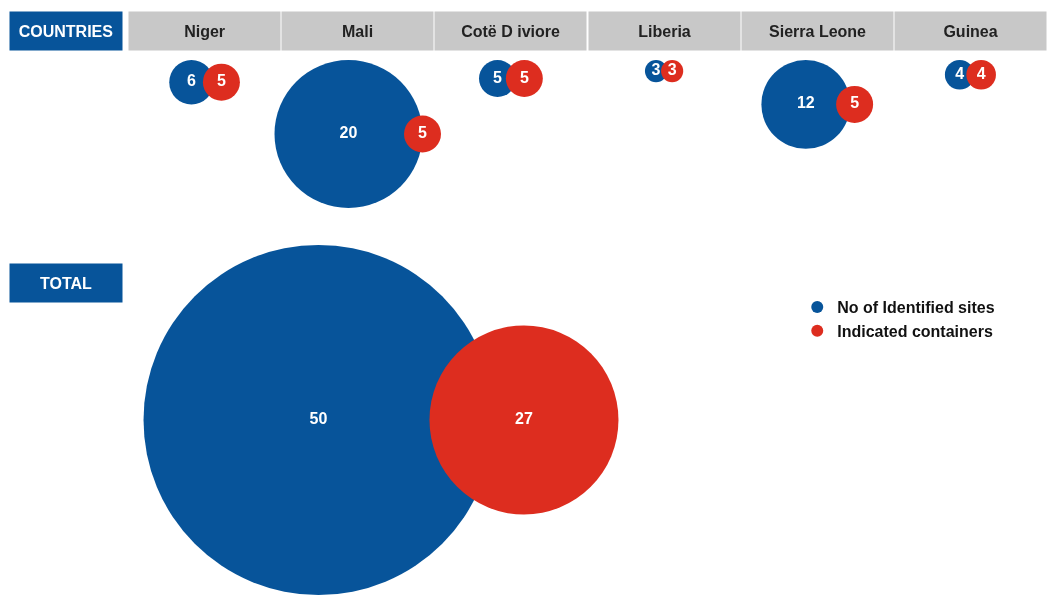  Describe the element at coordinates (915, 331) in the screenshot. I see `legend-label: Indicated containers` at that location.